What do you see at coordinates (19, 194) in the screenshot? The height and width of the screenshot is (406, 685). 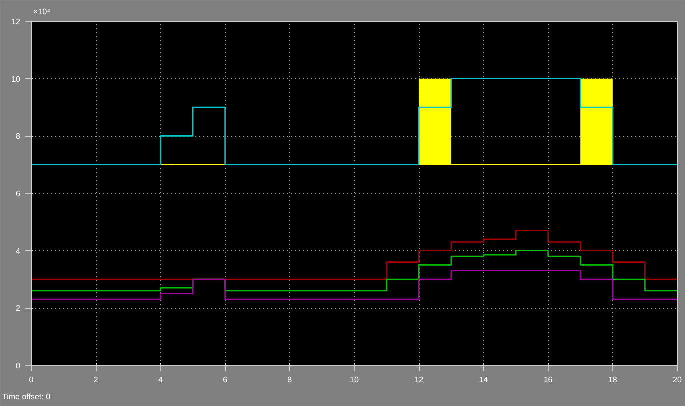 I see `y-tick-label: 6` at bounding box center [19, 194].